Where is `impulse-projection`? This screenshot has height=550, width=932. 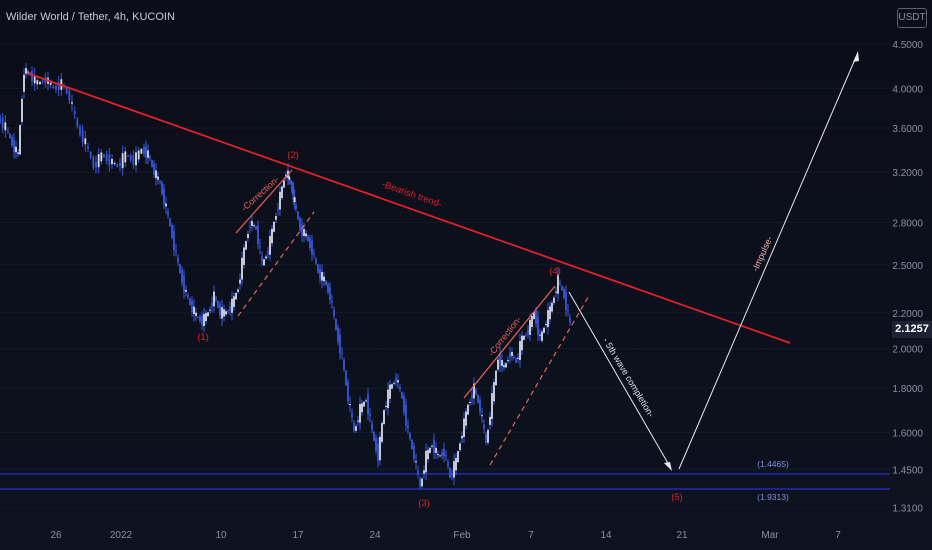
impulse-projection is located at coordinates (767, 263).